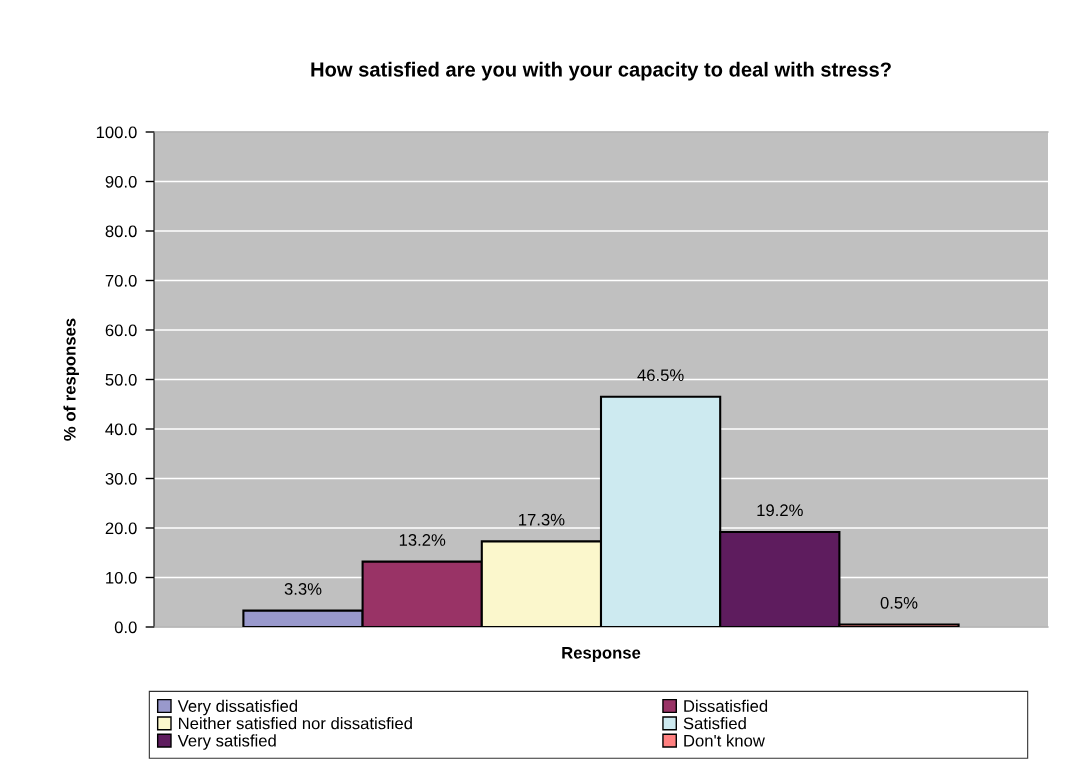 This screenshot has width=1074, height=760. Describe the element at coordinates (726, 705) in the screenshot. I see `legend-label: Dissatisfied` at that location.